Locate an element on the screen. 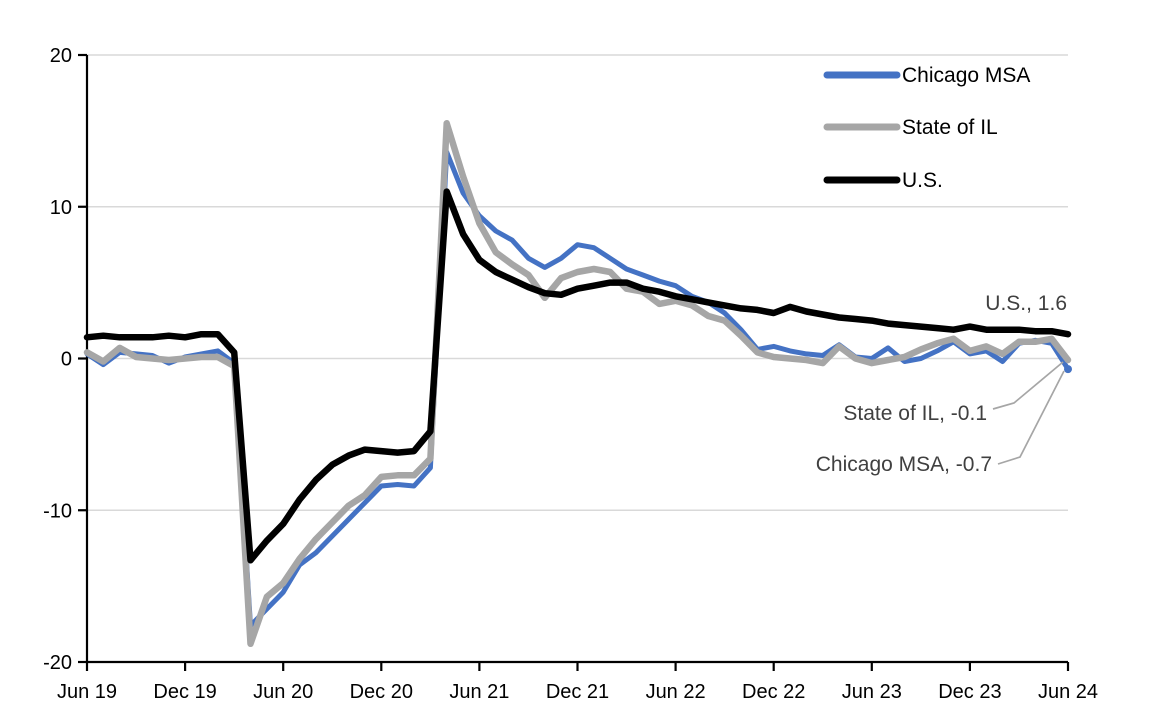 The image size is (1152, 715). leader-line-state-of-il is located at coordinates (1028, 385).